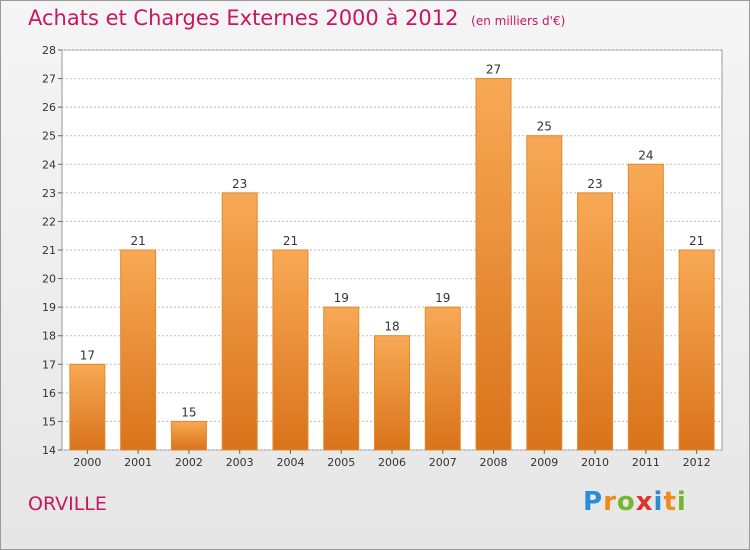 The width and height of the screenshot is (750, 550). Describe the element at coordinates (188, 412) in the screenshot. I see `bar-value-label: 15` at that location.